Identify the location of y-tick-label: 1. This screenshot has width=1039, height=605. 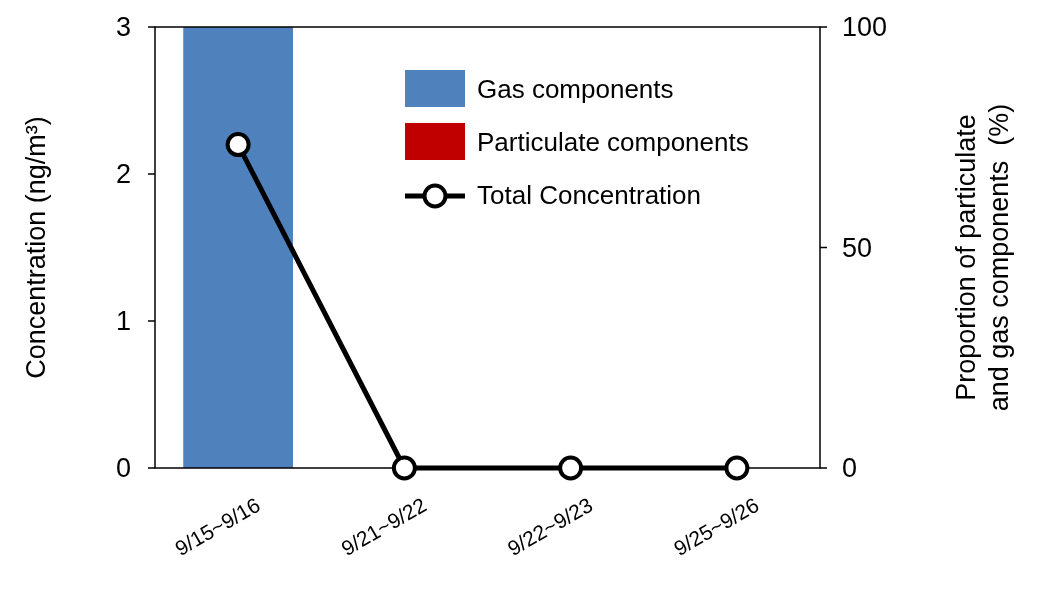
(123, 321).